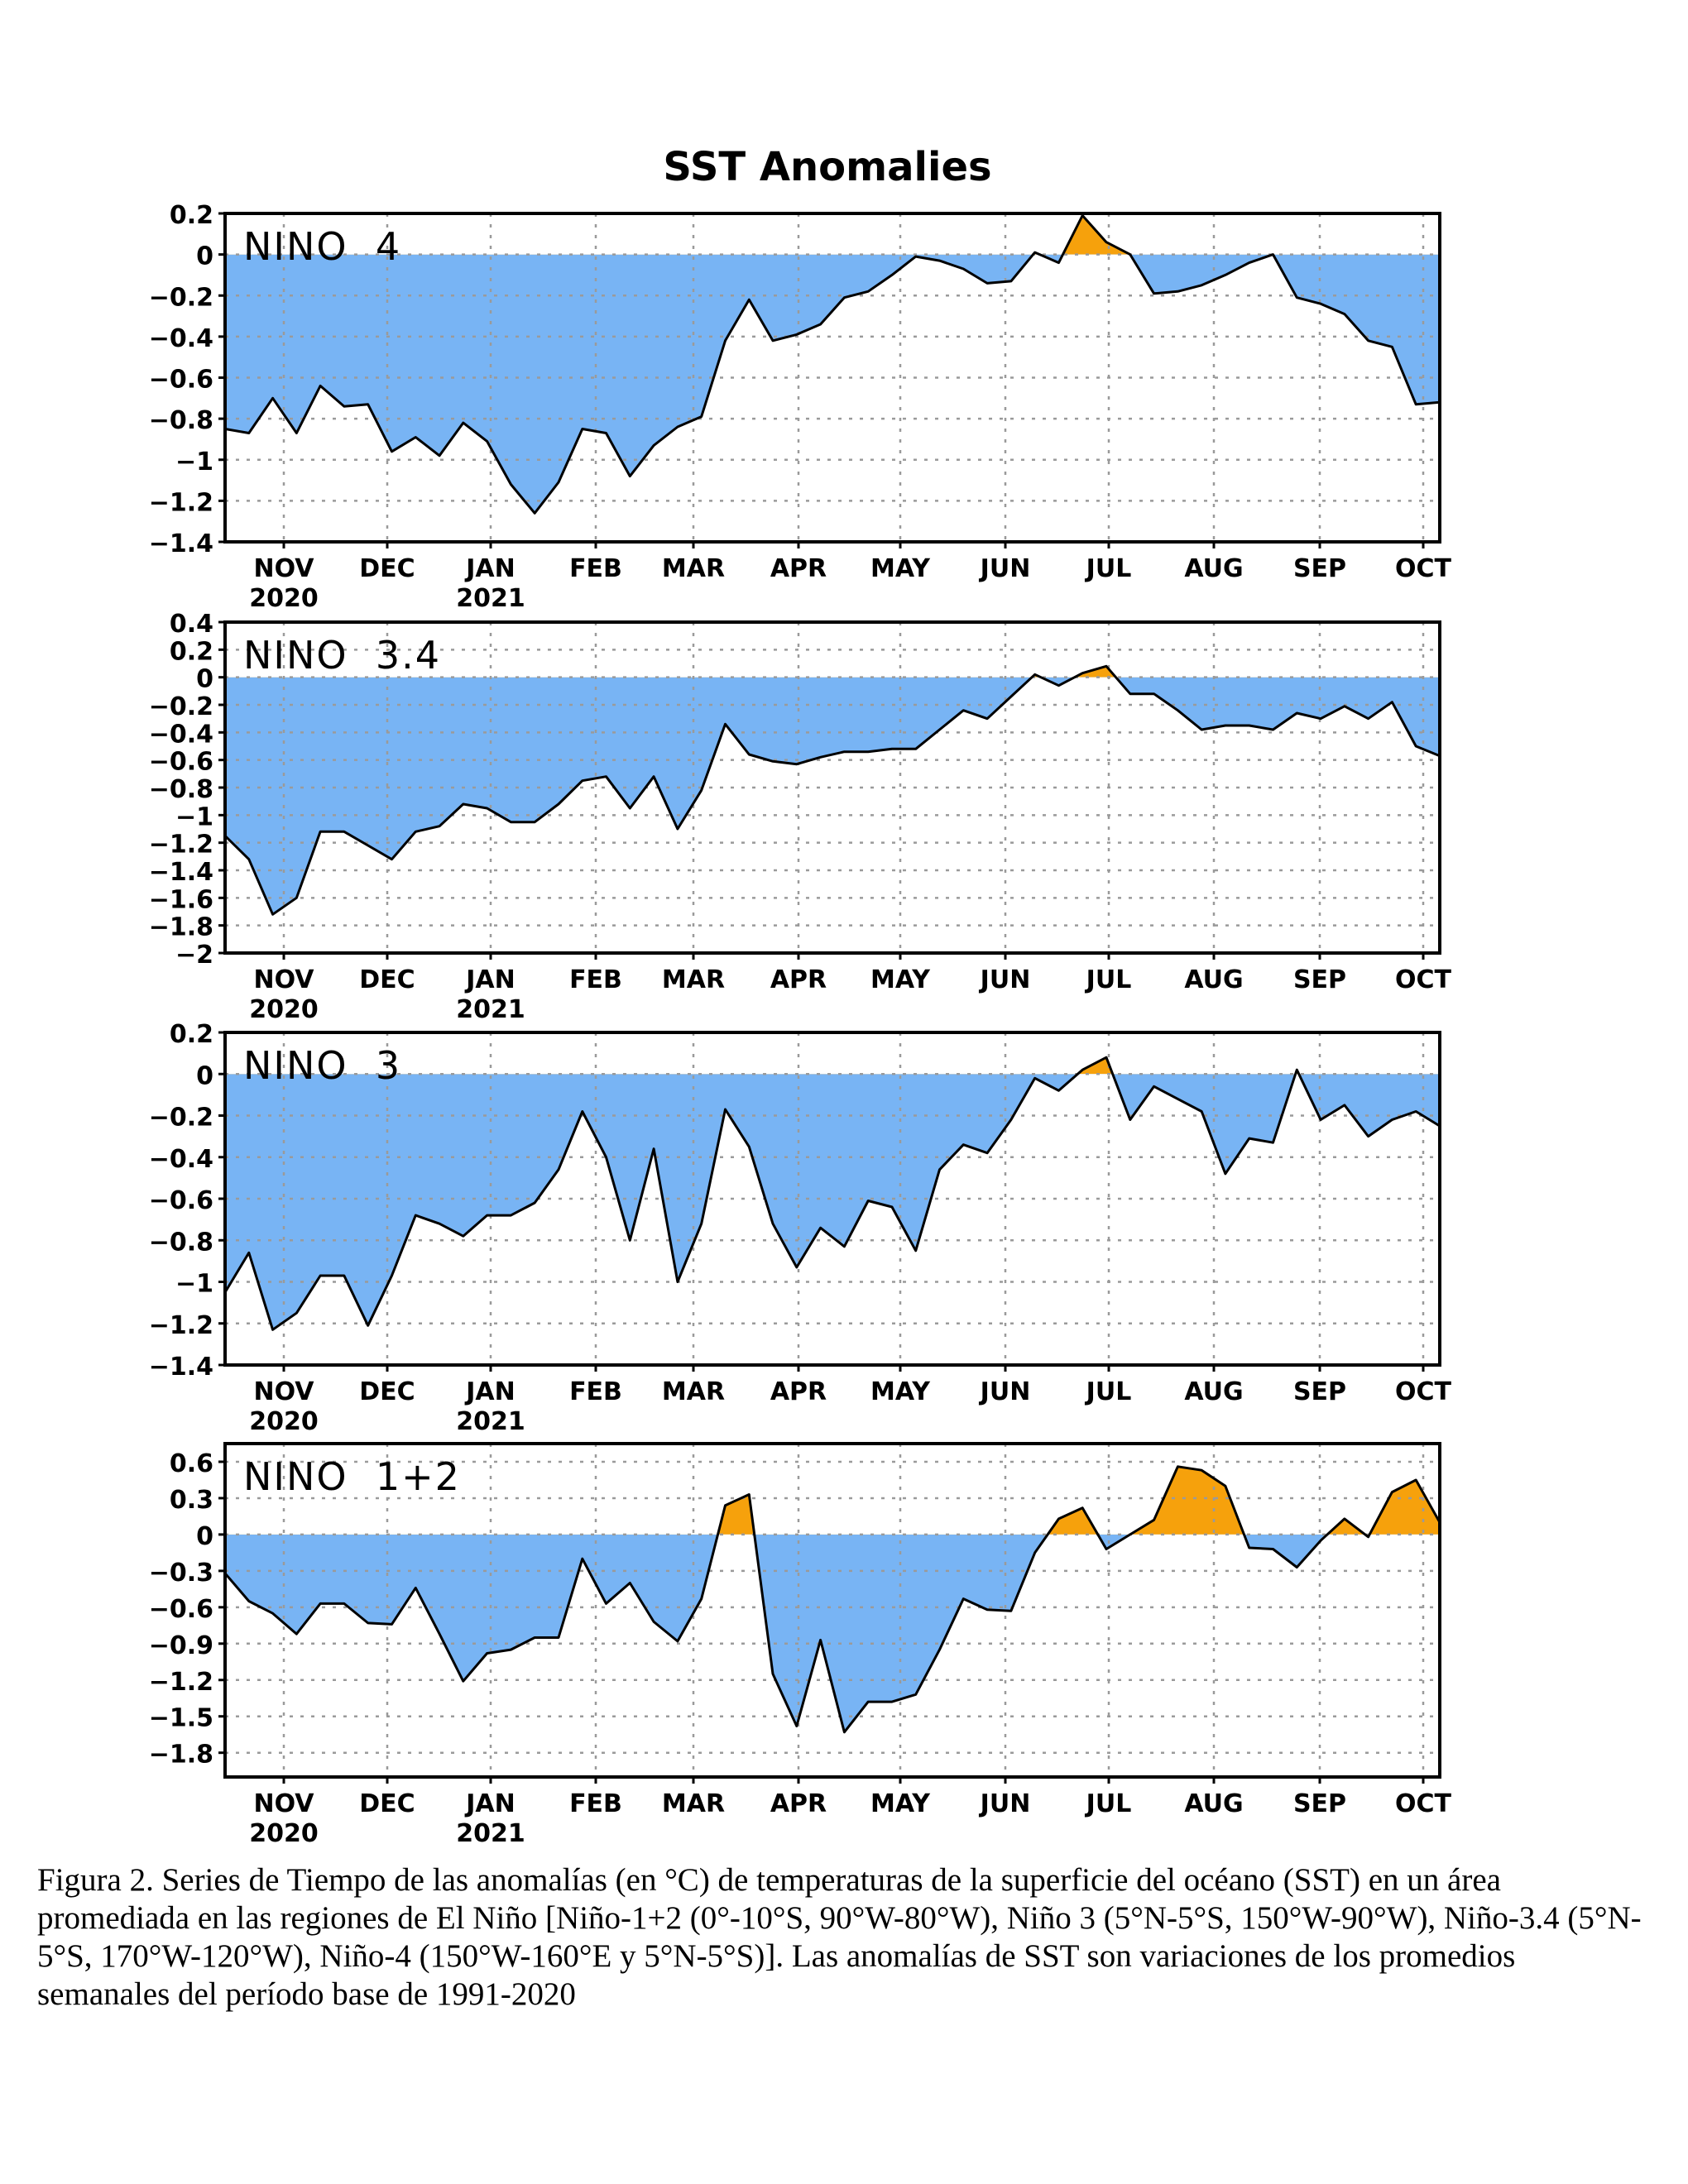 Image resolution: width=1688 pixels, height=2184 pixels. I want to click on y-tick-label: 0.4, so click(191, 624).